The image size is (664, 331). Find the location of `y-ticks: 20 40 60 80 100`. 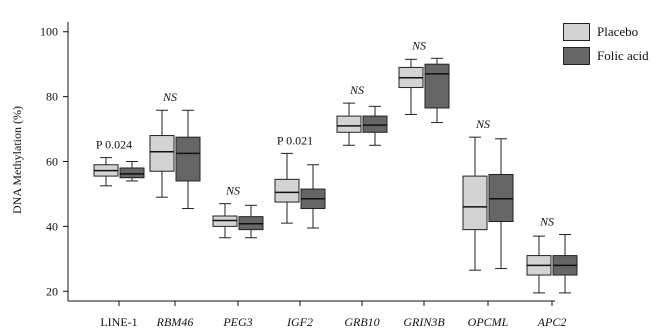

y-ticks: 20 40 60 80 100 is located at coordinates (54, 161).